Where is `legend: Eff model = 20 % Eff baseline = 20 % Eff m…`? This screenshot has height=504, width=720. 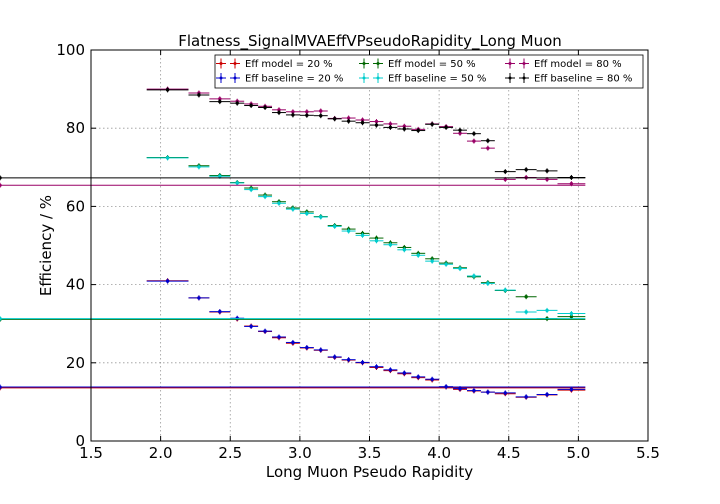
legend: Eff model = 20 % Eff baseline = 20 % Eff m… is located at coordinates (429, 71).